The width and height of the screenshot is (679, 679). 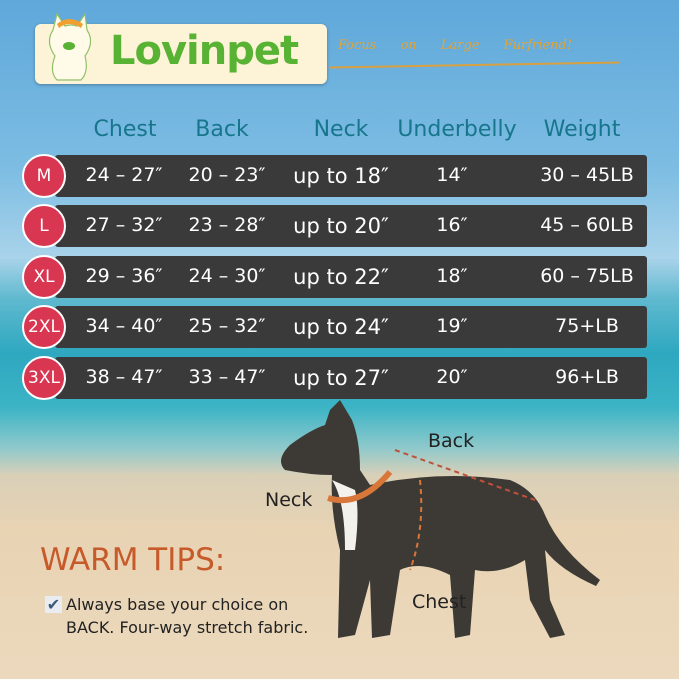 I want to click on slogan-underline, so click(x=475, y=65).